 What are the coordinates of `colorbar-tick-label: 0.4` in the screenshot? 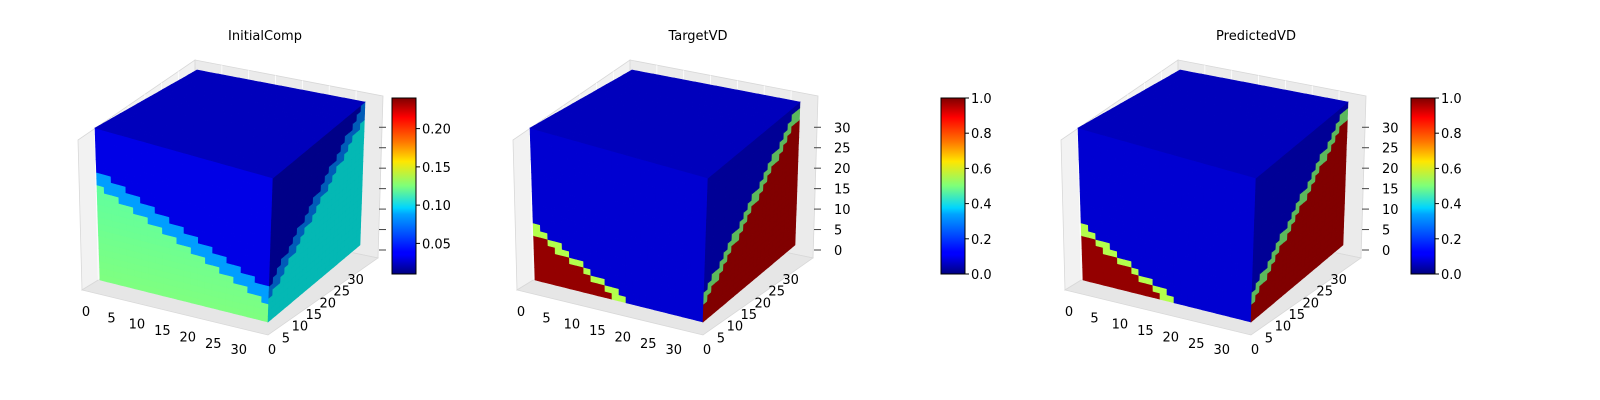 It's located at (981, 205).